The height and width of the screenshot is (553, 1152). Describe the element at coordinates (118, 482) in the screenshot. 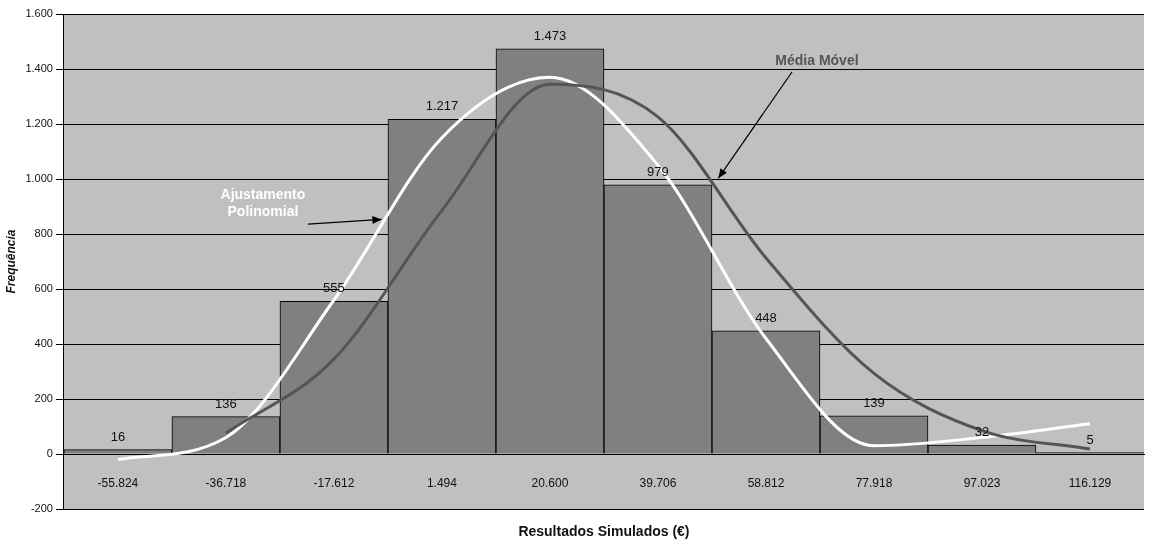

I see `x-tick-label: -55.824` at that location.